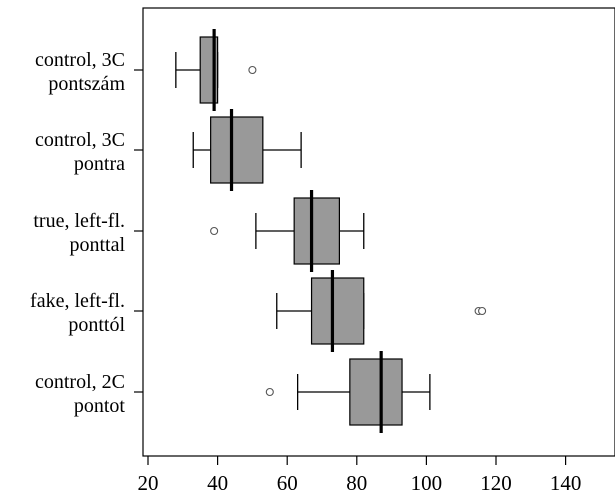  What do you see at coordinates (86, 84) in the screenshot?
I see `category-label-line2: pontszám` at bounding box center [86, 84].